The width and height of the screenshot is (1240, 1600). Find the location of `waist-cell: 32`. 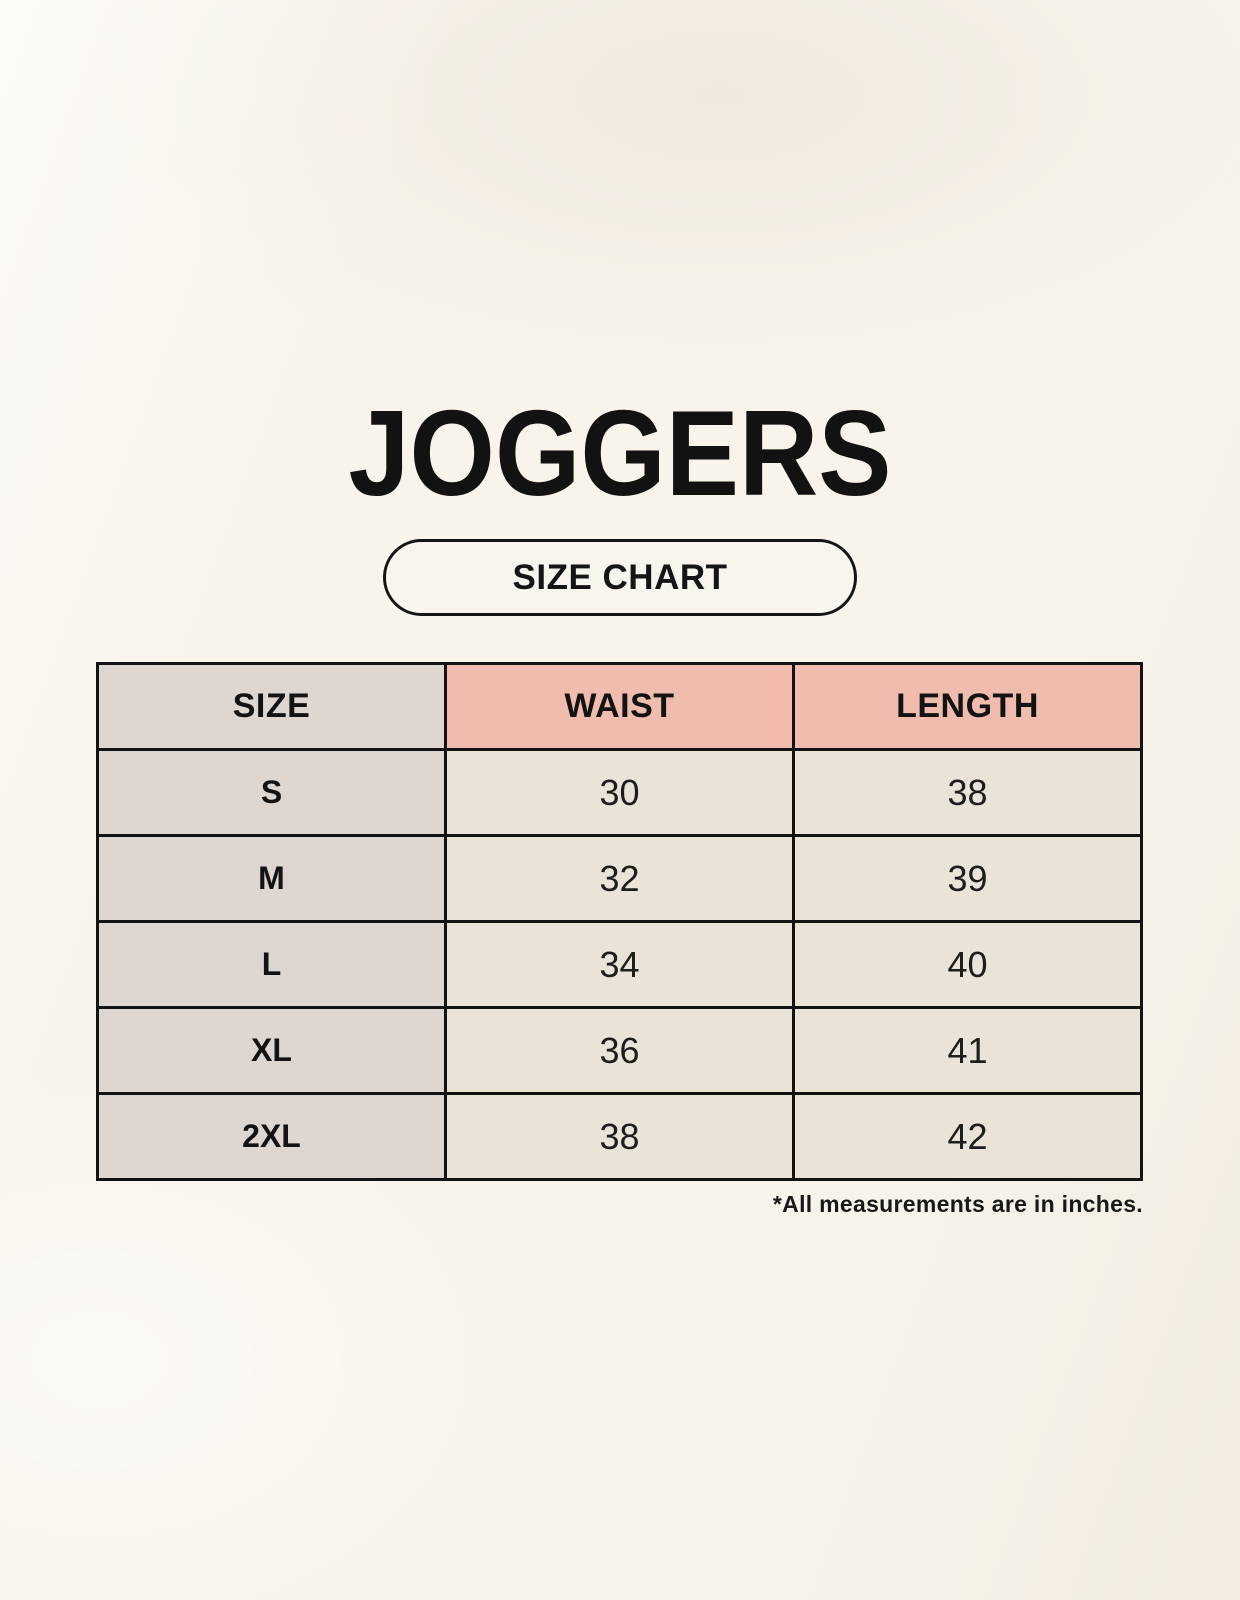

waist-cell: 32 is located at coordinates (619, 878).